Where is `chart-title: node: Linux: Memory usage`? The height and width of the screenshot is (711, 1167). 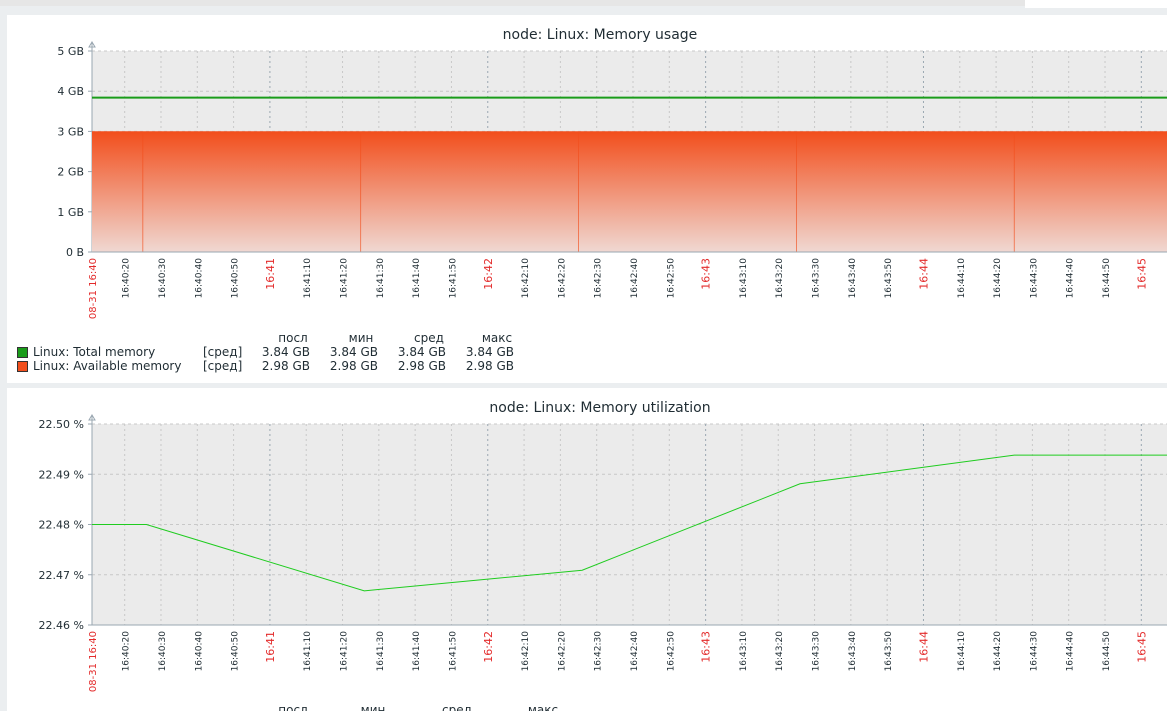
chart-title: node: Linux: Memory usage is located at coordinates (600, 35).